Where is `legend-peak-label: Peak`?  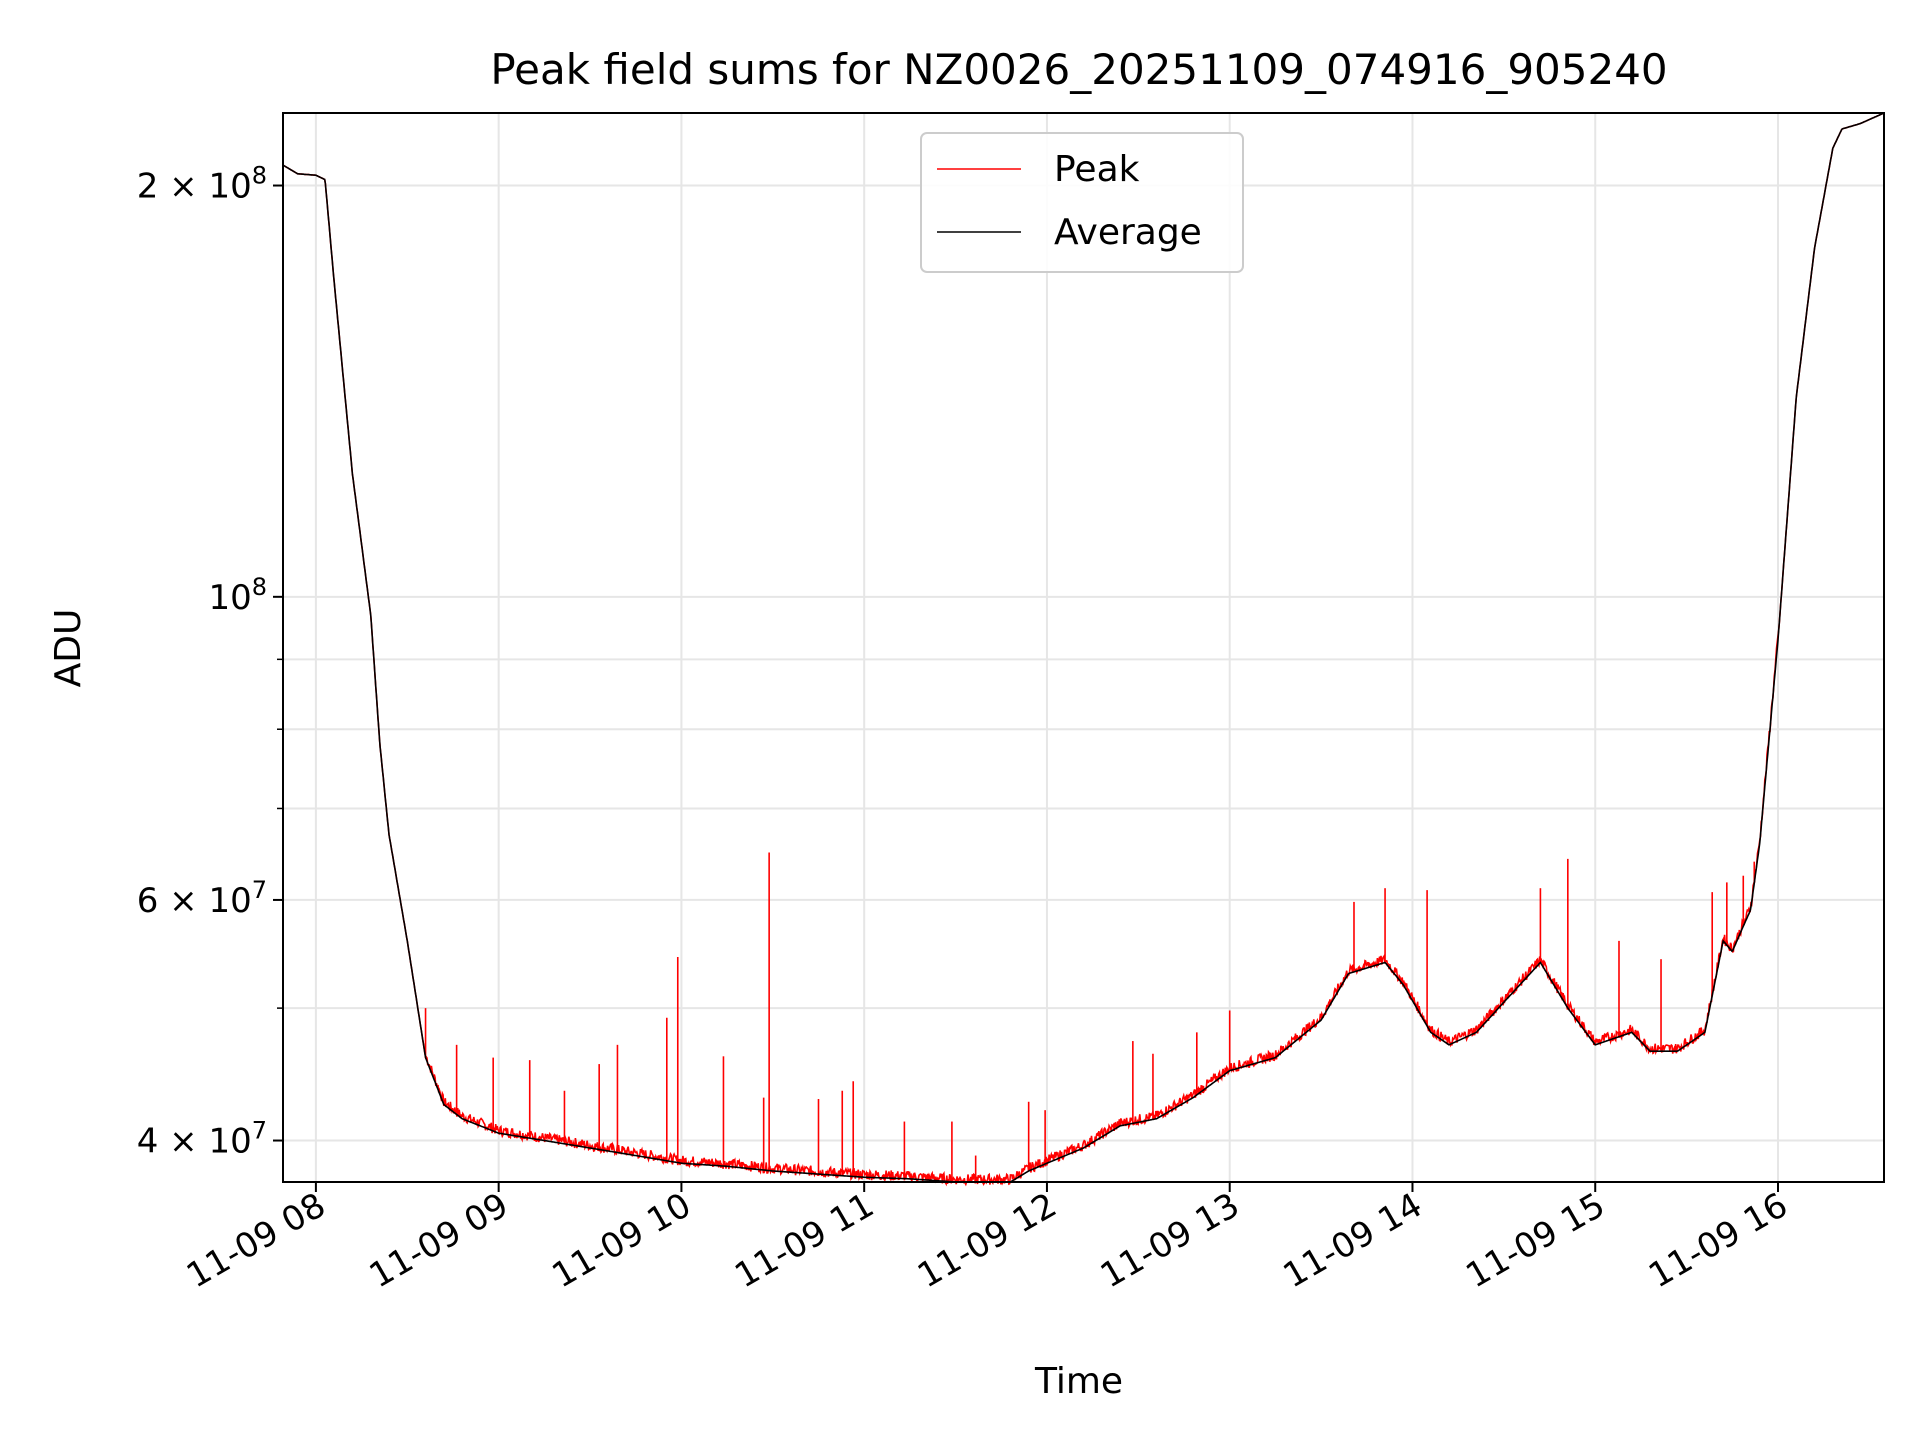
legend-peak-label: Peak is located at coordinates (1097, 169).